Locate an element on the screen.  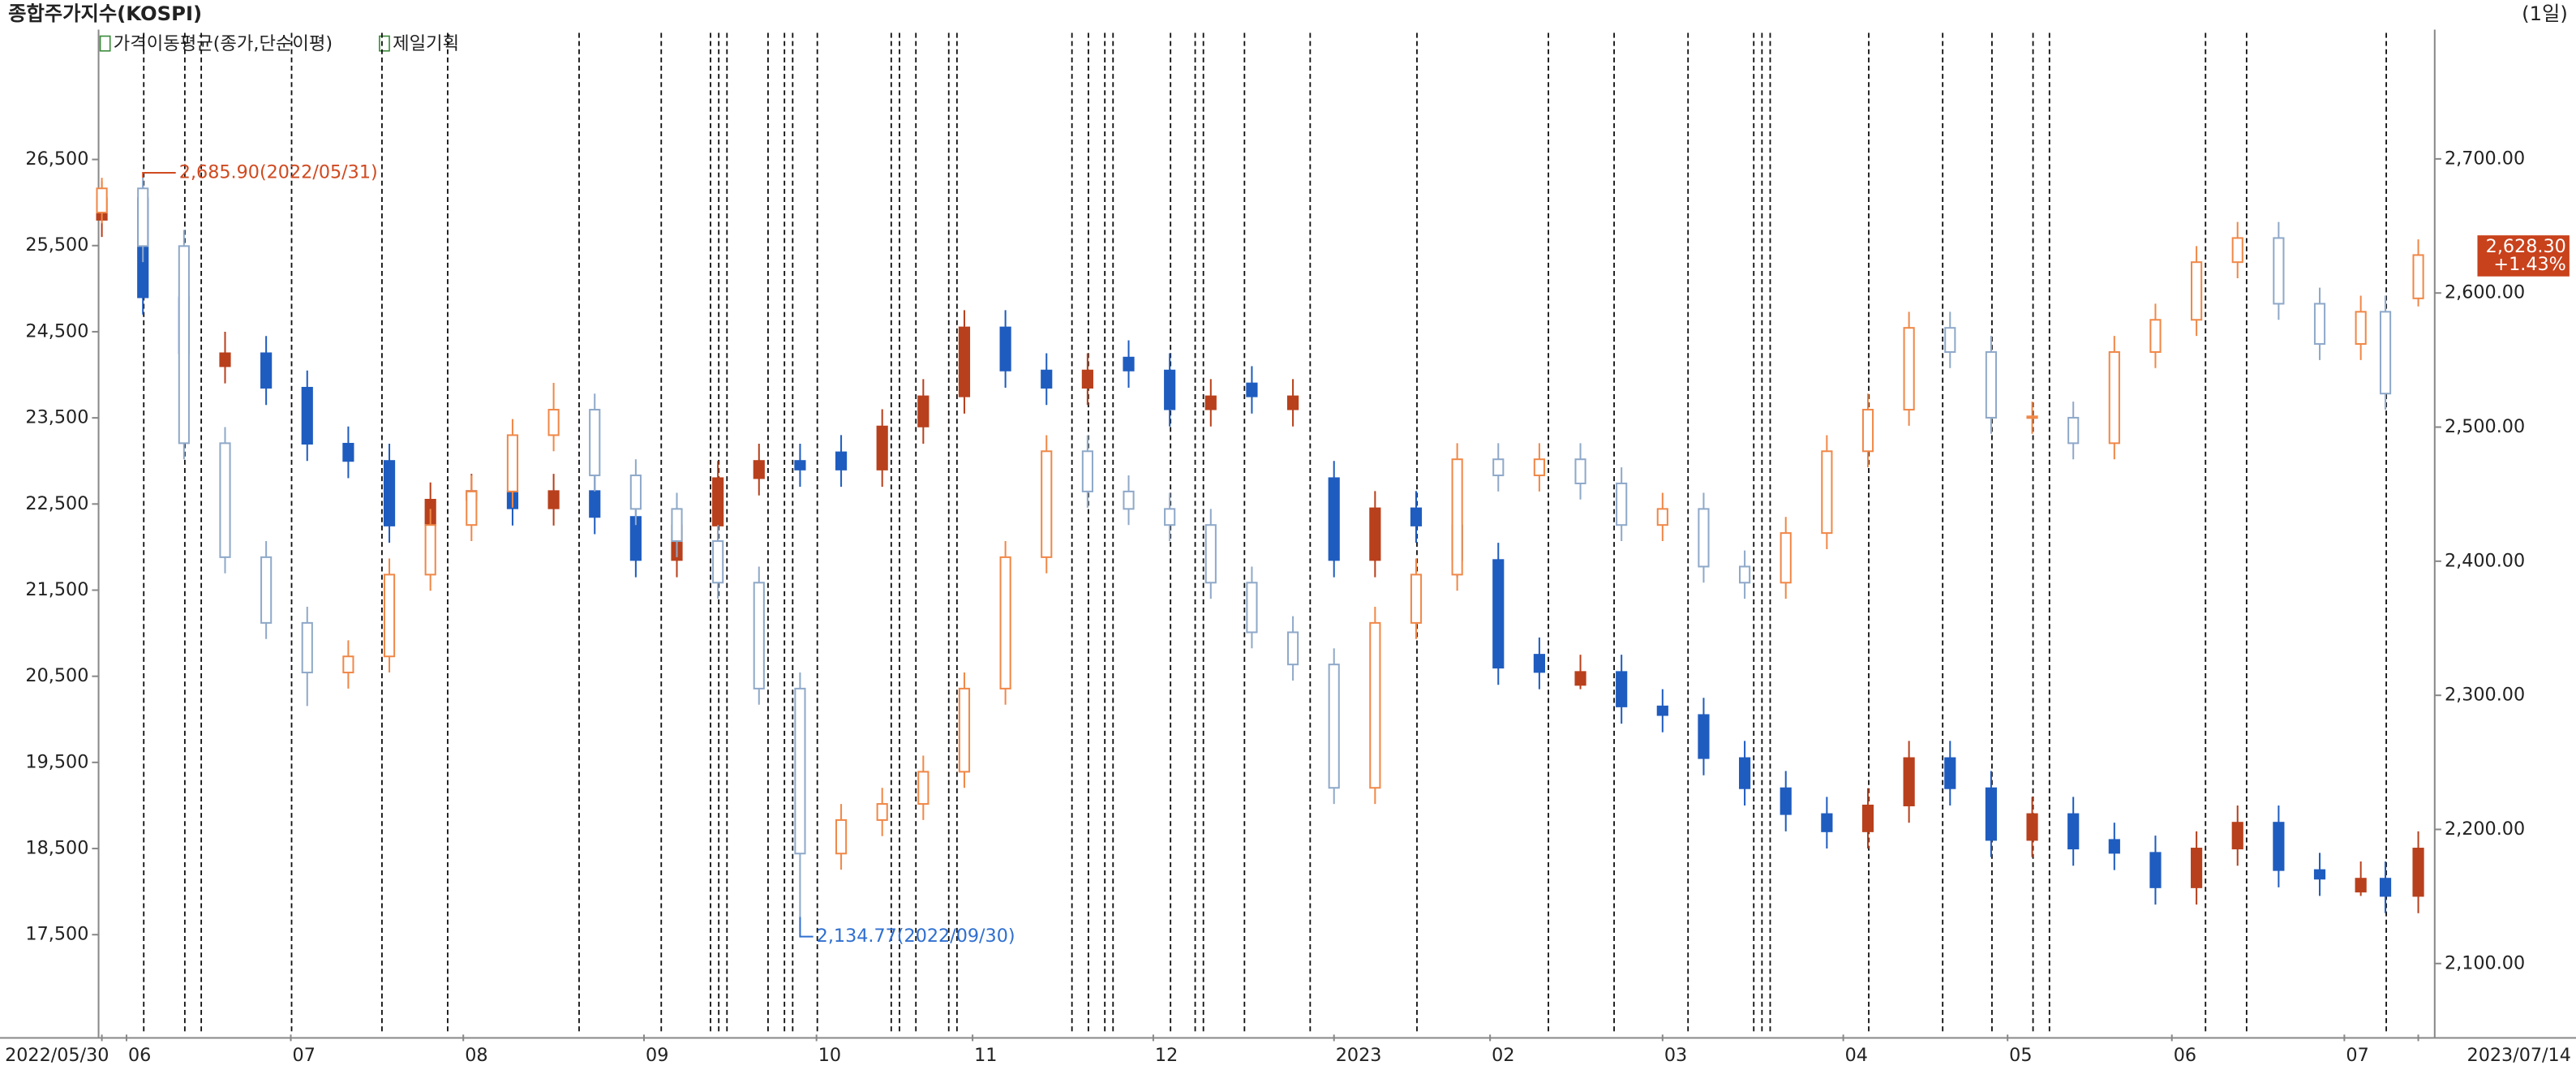
x-tick-label: 10 is located at coordinates (829, 1055).